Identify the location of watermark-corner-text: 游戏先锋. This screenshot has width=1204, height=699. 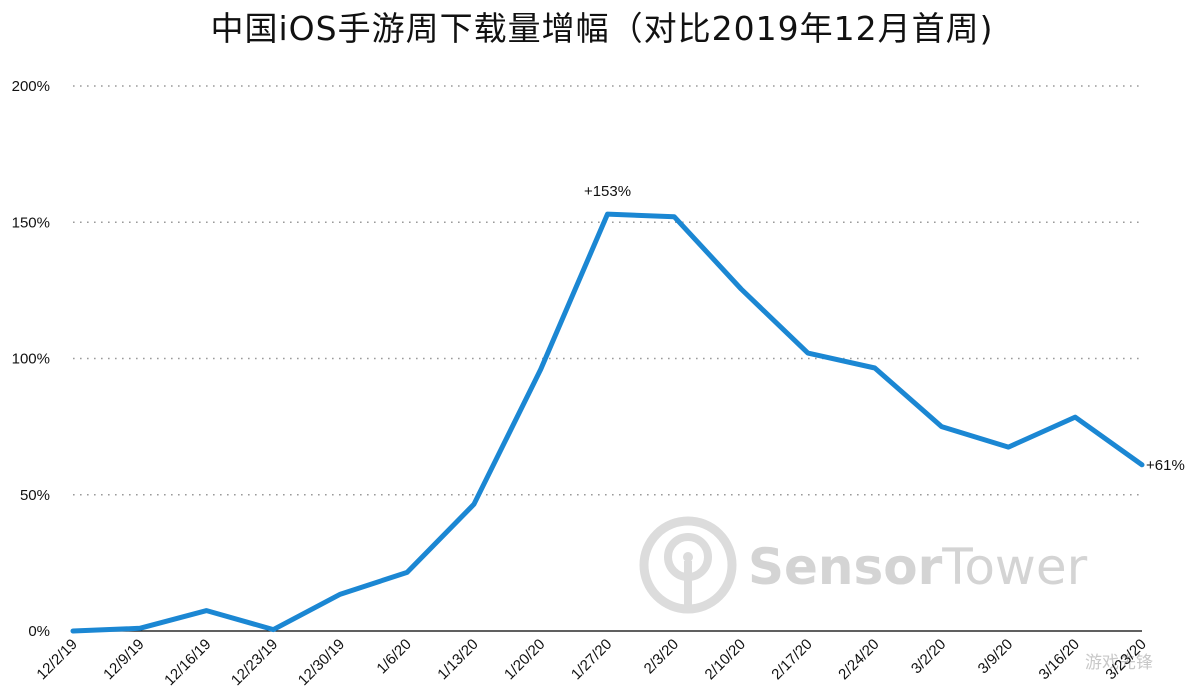
(1119, 663).